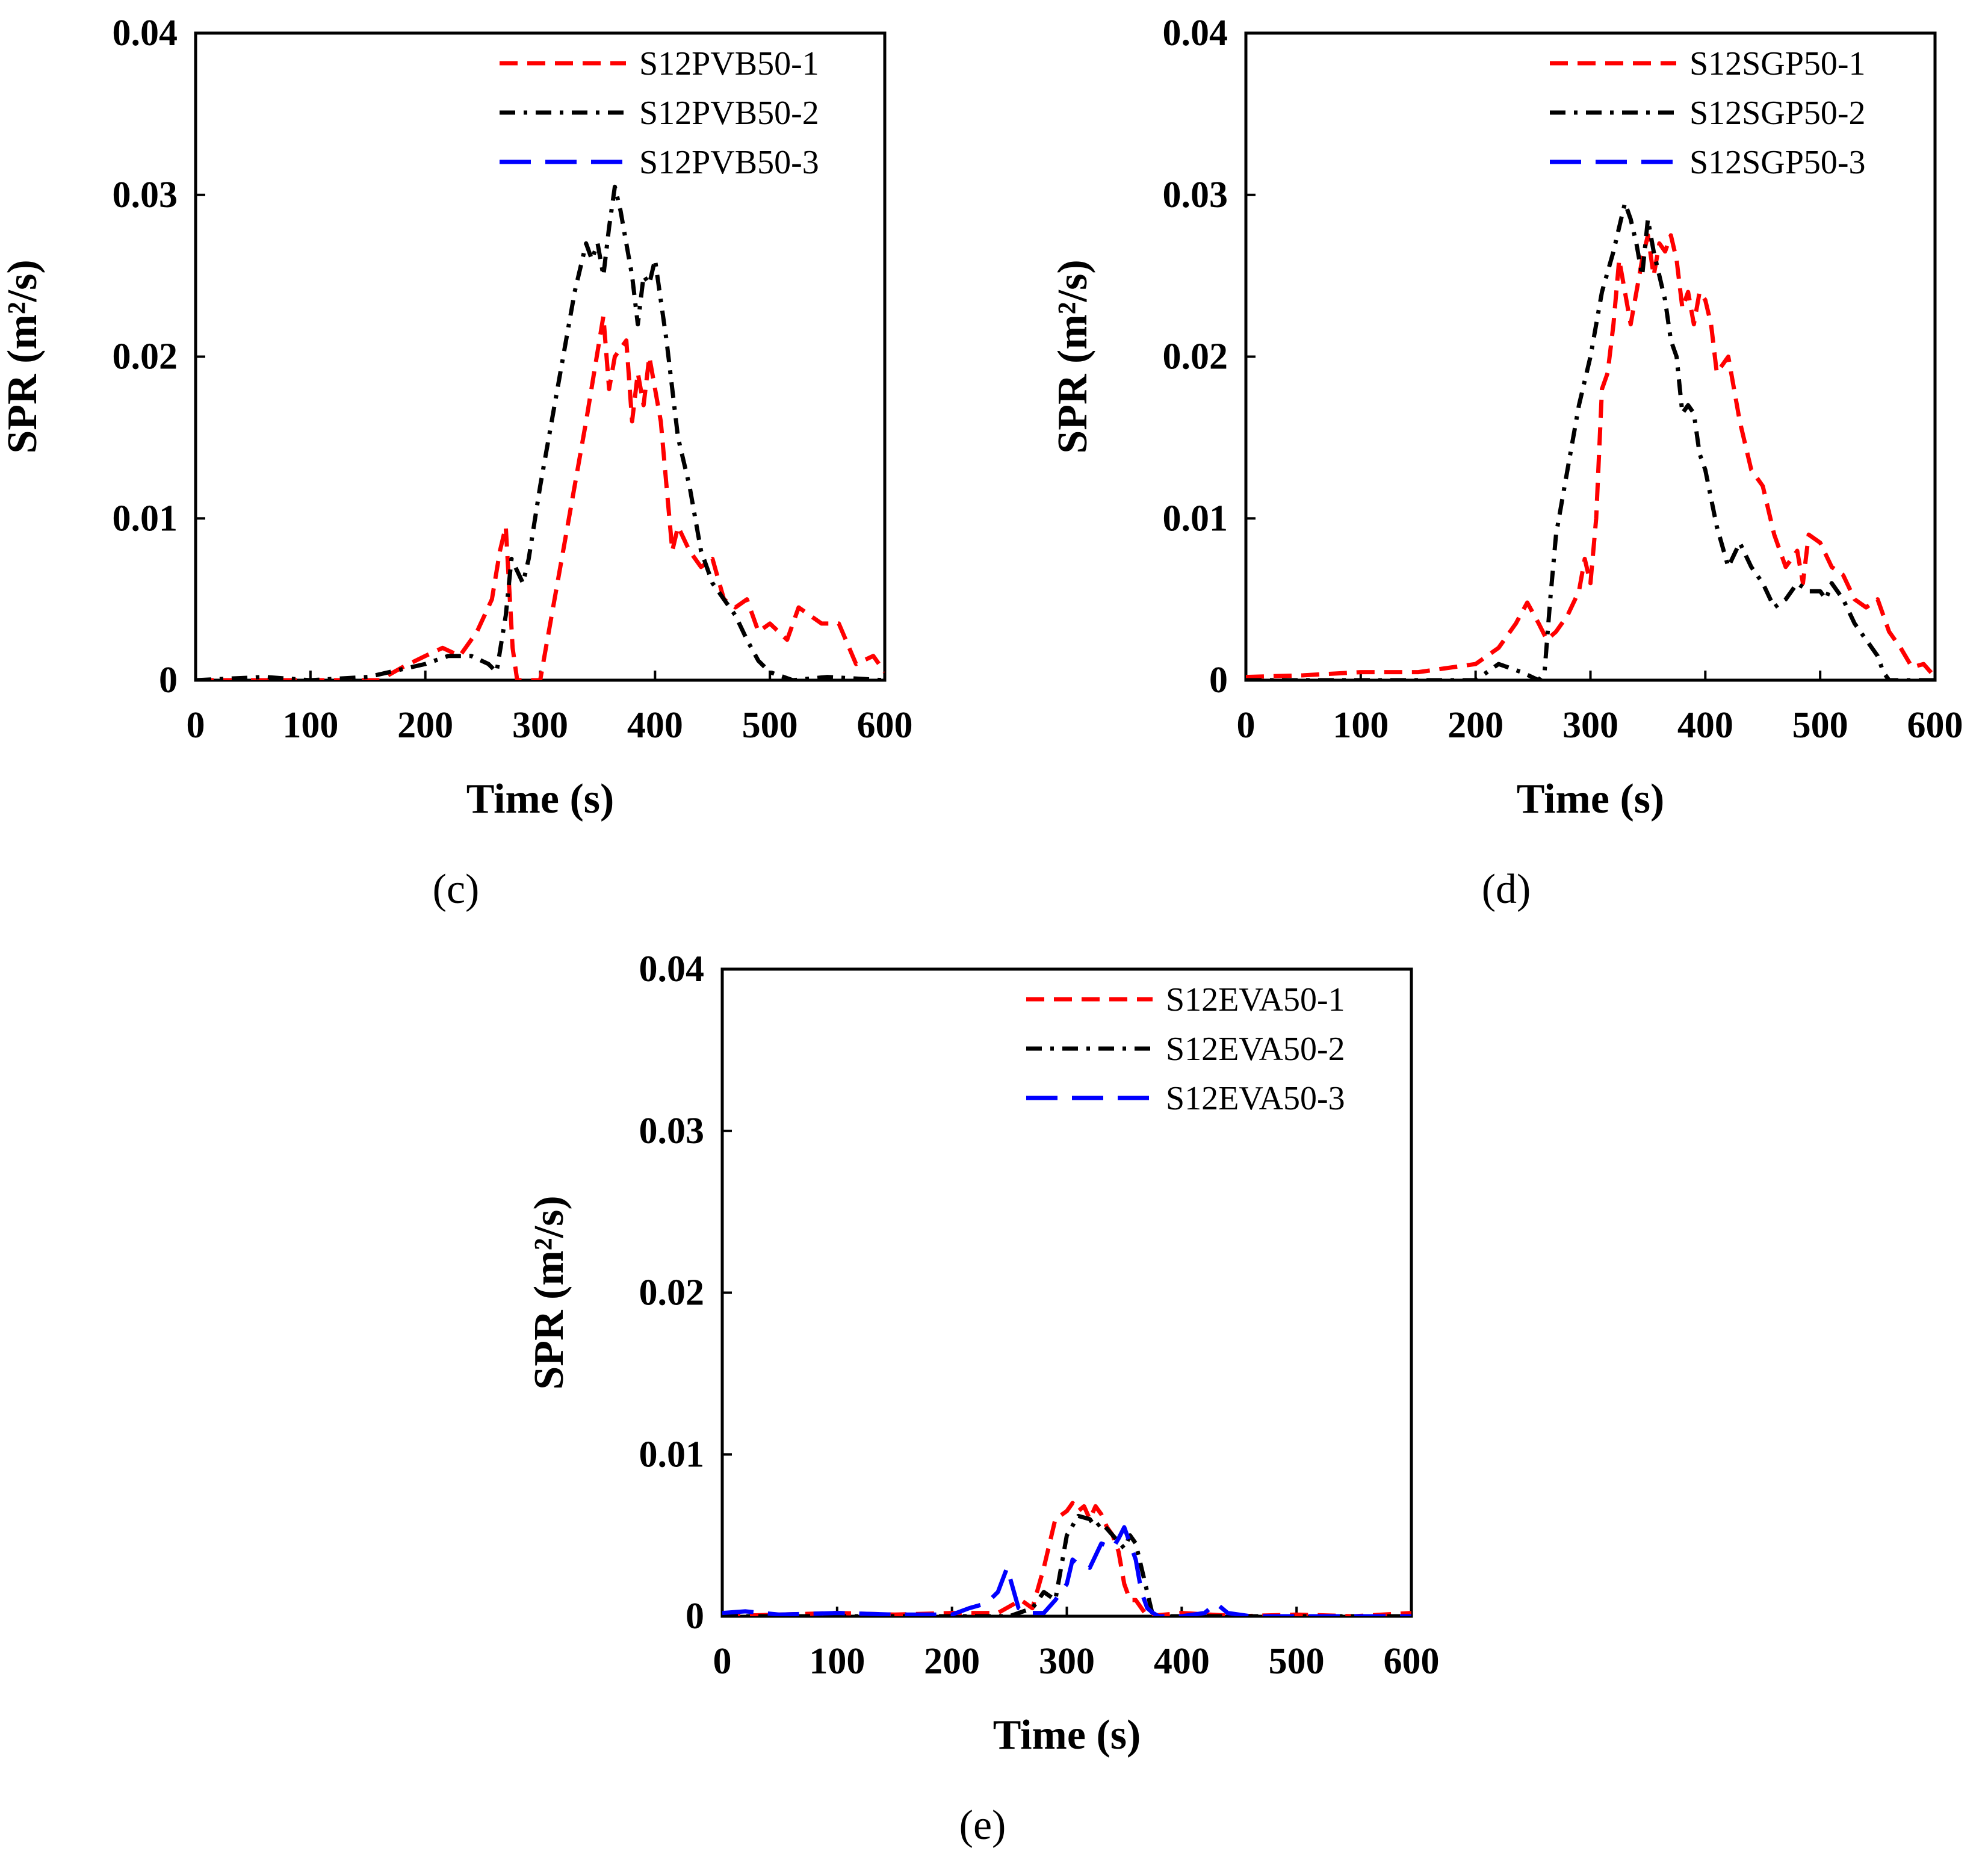 The width and height of the screenshot is (1988, 1851). What do you see at coordinates (1777, 162) in the screenshot?
I see `legend-entry: S12SGP50-3` at bounding box center [1777, 162].